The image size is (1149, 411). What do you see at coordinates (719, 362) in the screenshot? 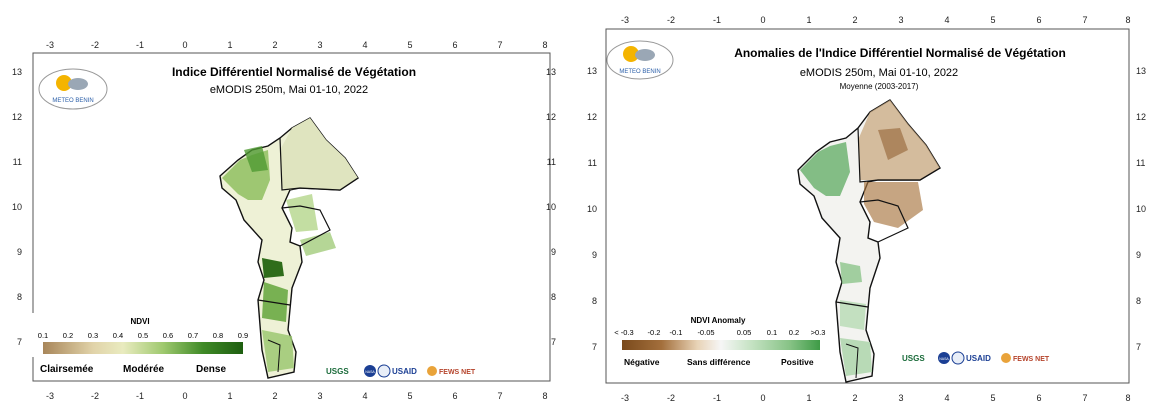
I see `legend-category: Sans différence` at bounding box center [719, 362].